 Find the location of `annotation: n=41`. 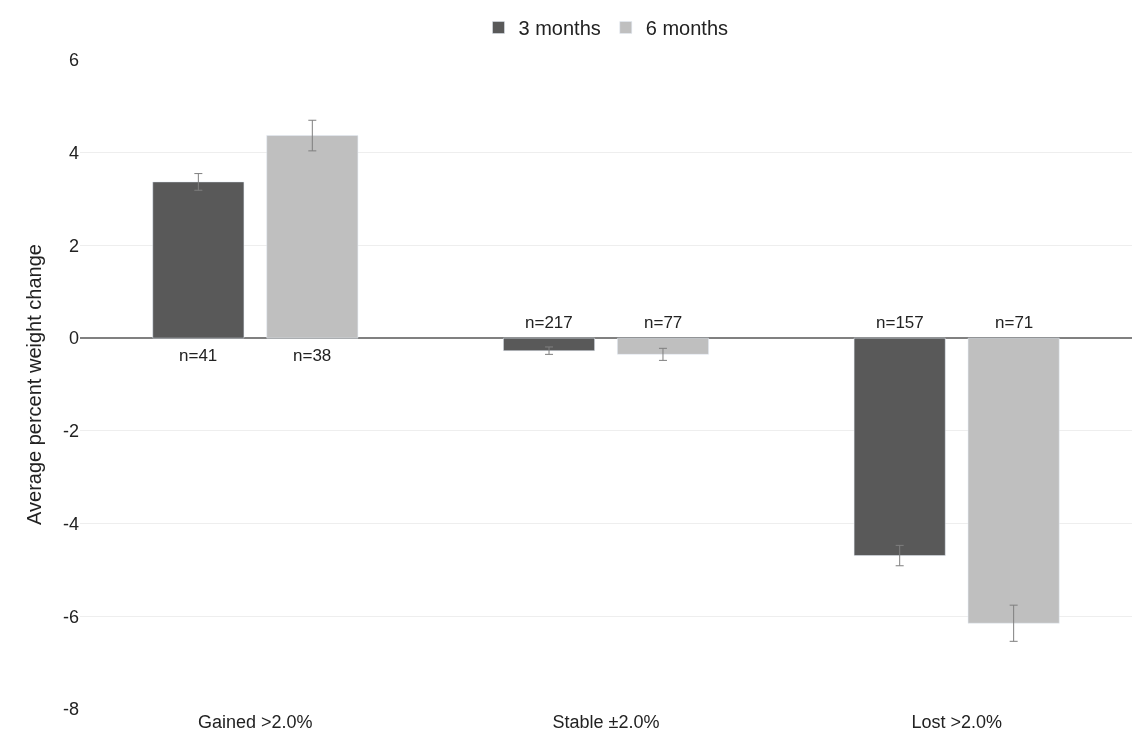

annotation: n=41 is located at coordinates (198, 355).